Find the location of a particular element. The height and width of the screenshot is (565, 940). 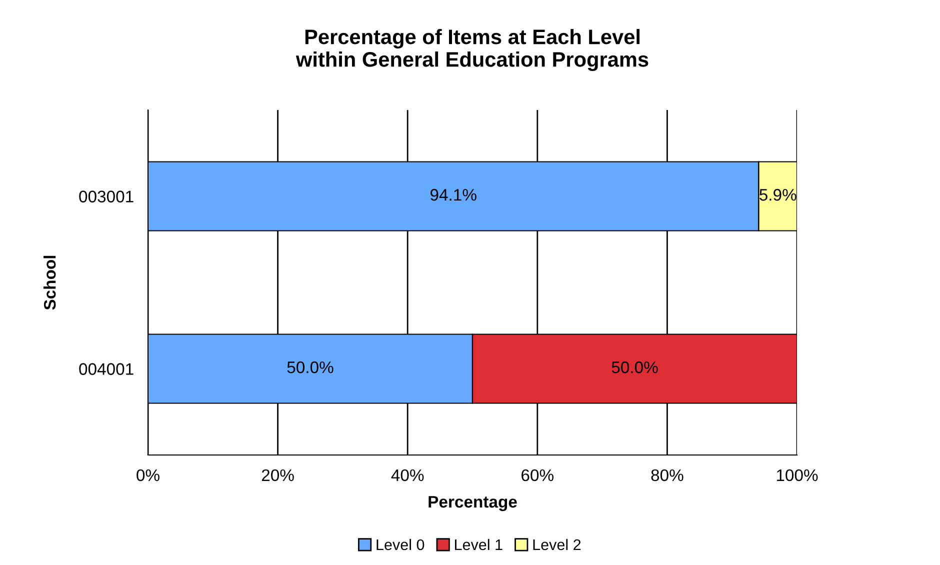

x-tick-label: 0% is located at coordinates (148, 475).